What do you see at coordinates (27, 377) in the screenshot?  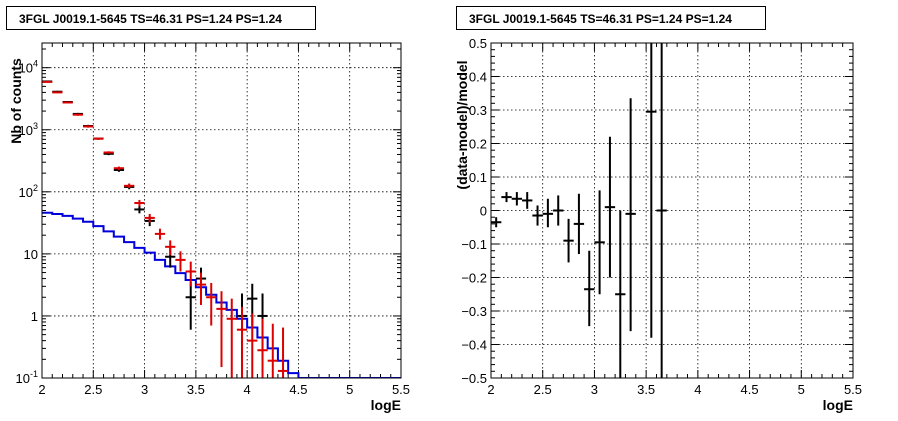 I see `y-tick-label: 10⁻¹` at bounding box center [27, 377].